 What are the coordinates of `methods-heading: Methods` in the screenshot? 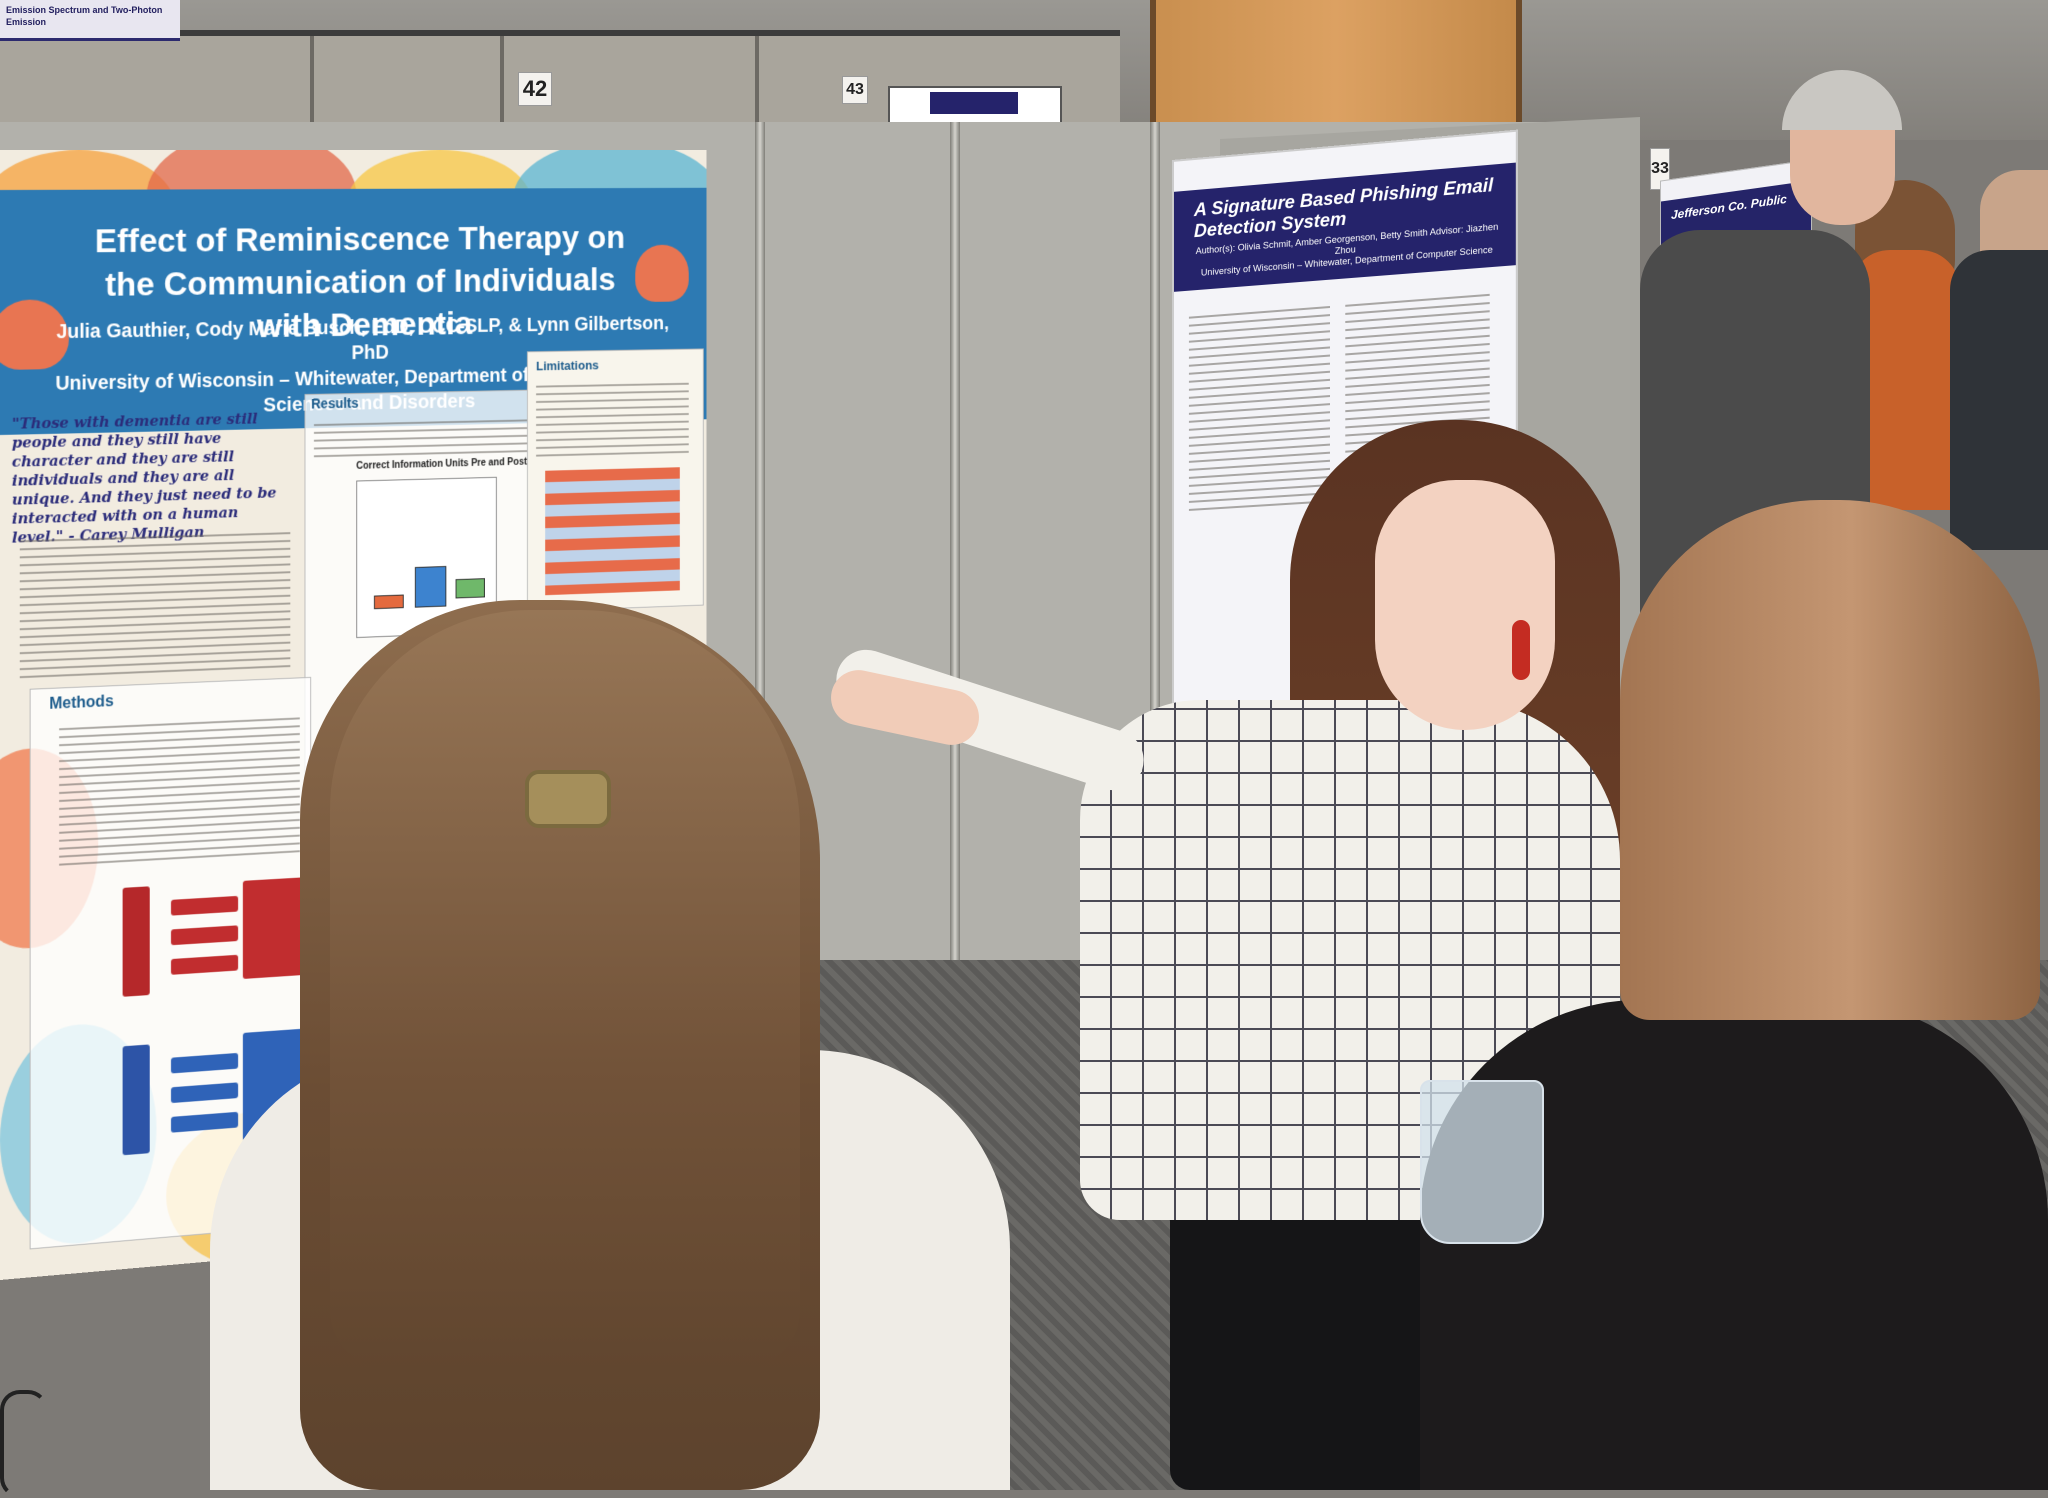 It's located at (81, 703).